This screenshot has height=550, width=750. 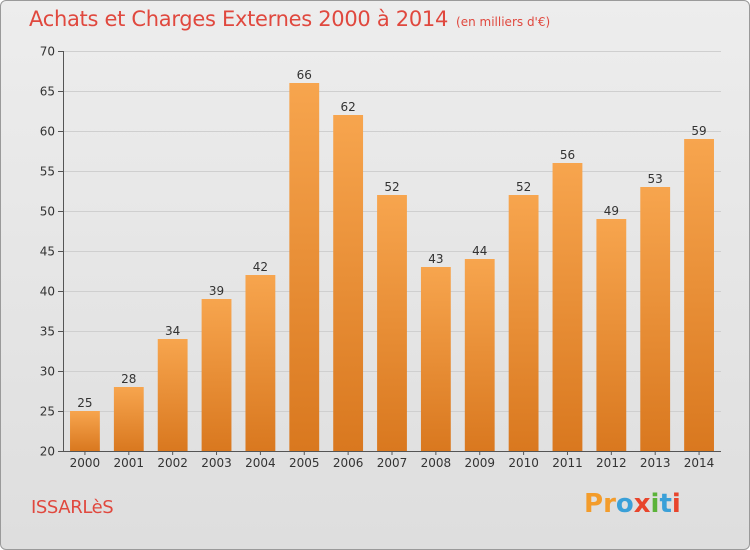 What do you see at coordinates (129, 463) in the screenshot?
I see `x-tick-label: 2001` at bounding box center [129, 463].